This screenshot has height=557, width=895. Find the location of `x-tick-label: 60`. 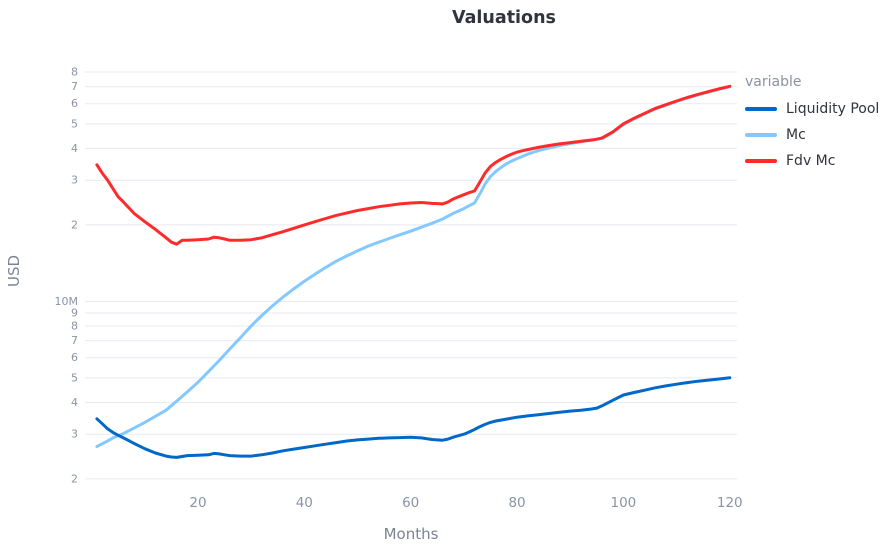

x-tick-label: 60 is located at coordinates (410, 503).